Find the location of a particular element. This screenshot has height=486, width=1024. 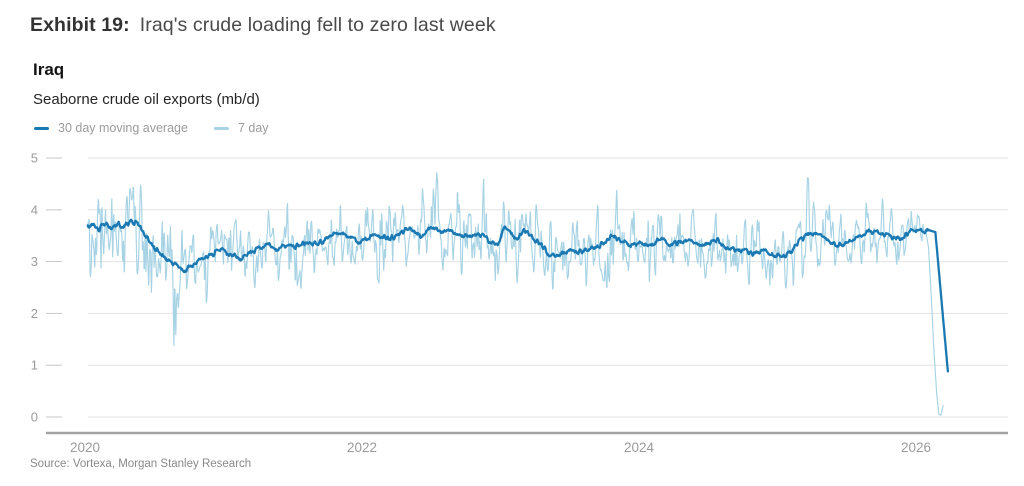

y-axis-tick-label: 3 is located at coordinates (34, 261).